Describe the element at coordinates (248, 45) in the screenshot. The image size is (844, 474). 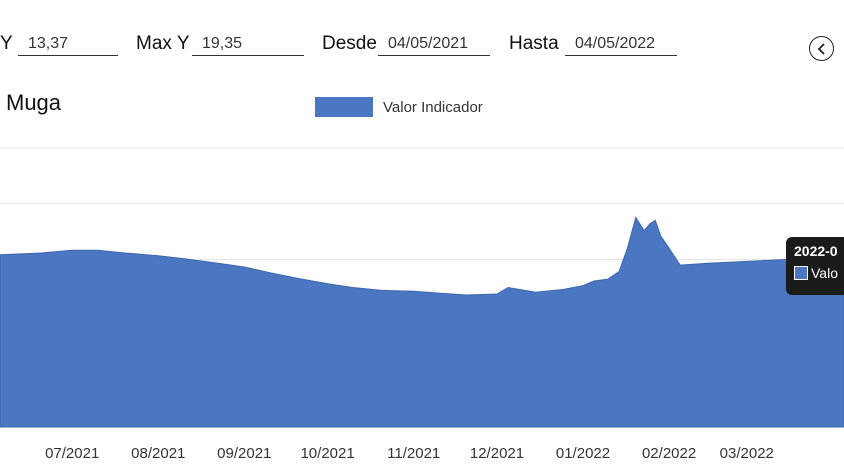
I see `max-y-input: 19,35` at that location.